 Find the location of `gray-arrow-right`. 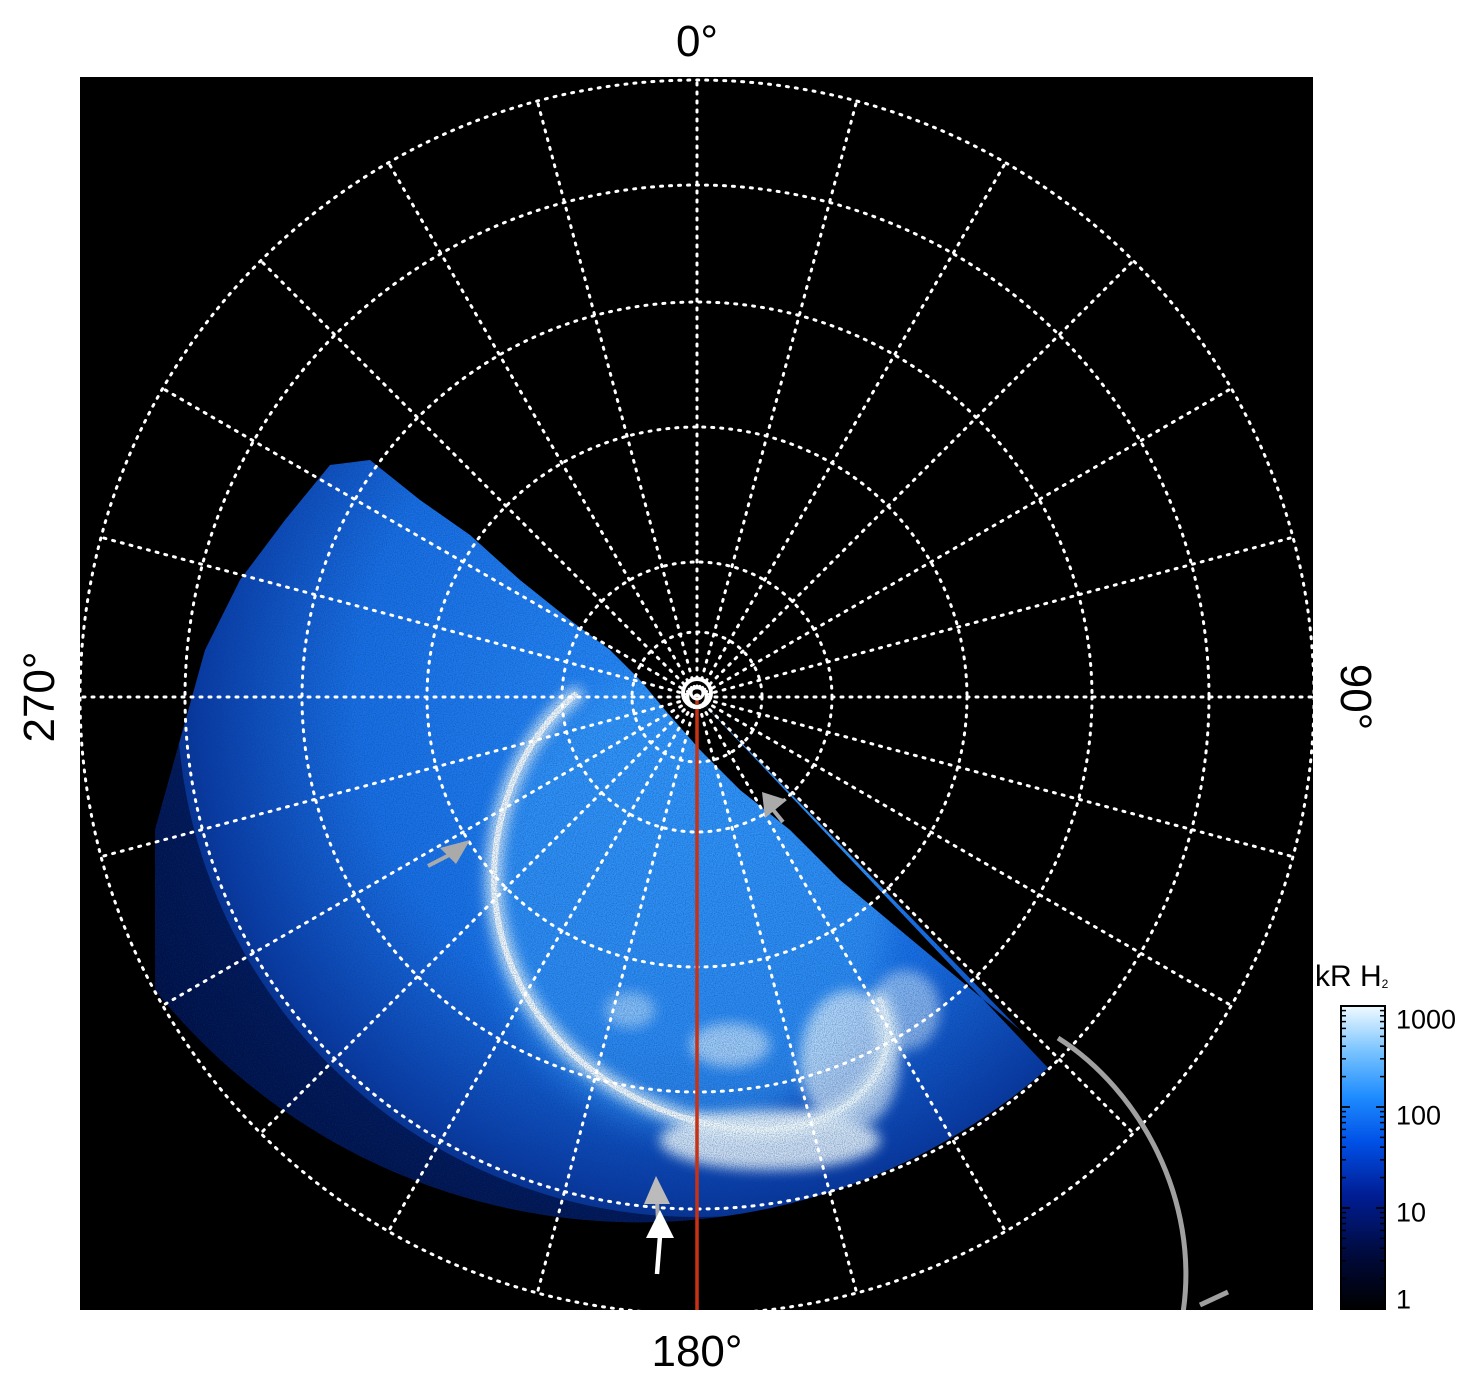

gray-arrow-right is located at coordinates (774, 808).